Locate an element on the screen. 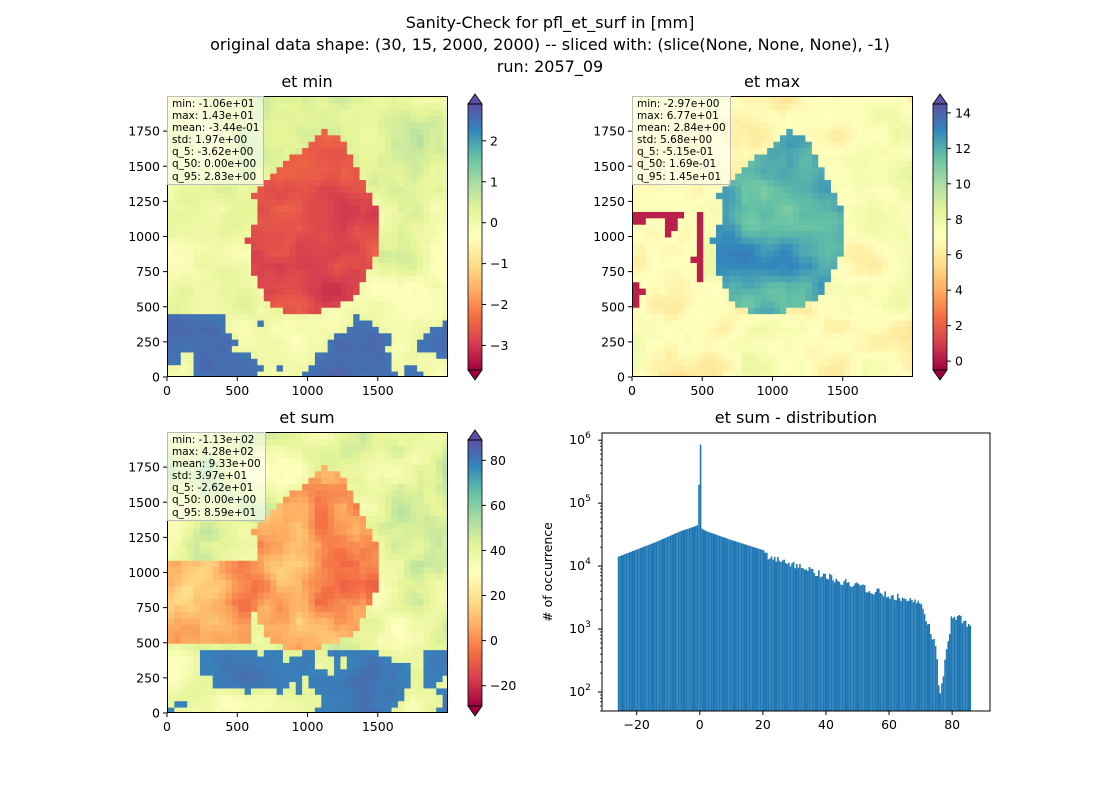  colorbar-tick-label: 20 is located at coordinates (498, 595).